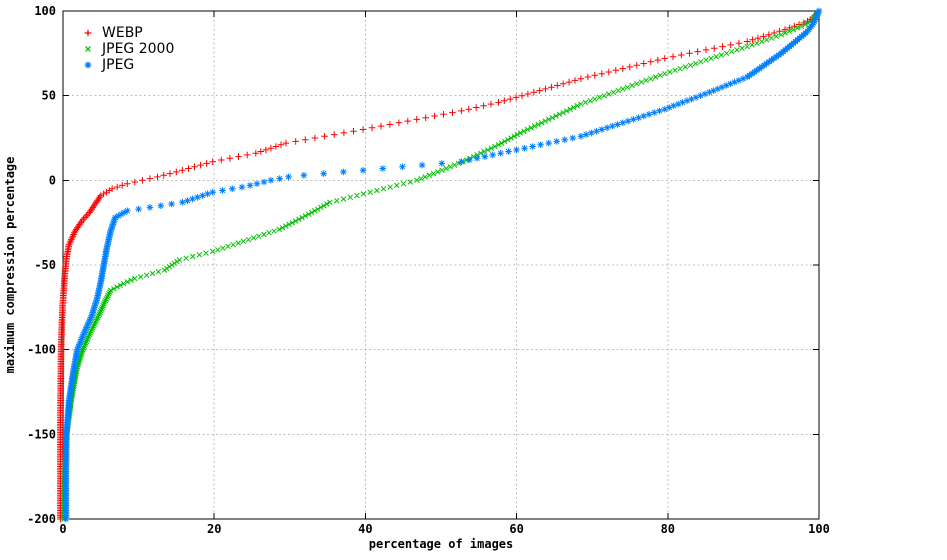  Describe the element at coordinates (45, 11) in the screenshot. I see `y-tick-label: 100` at that location.